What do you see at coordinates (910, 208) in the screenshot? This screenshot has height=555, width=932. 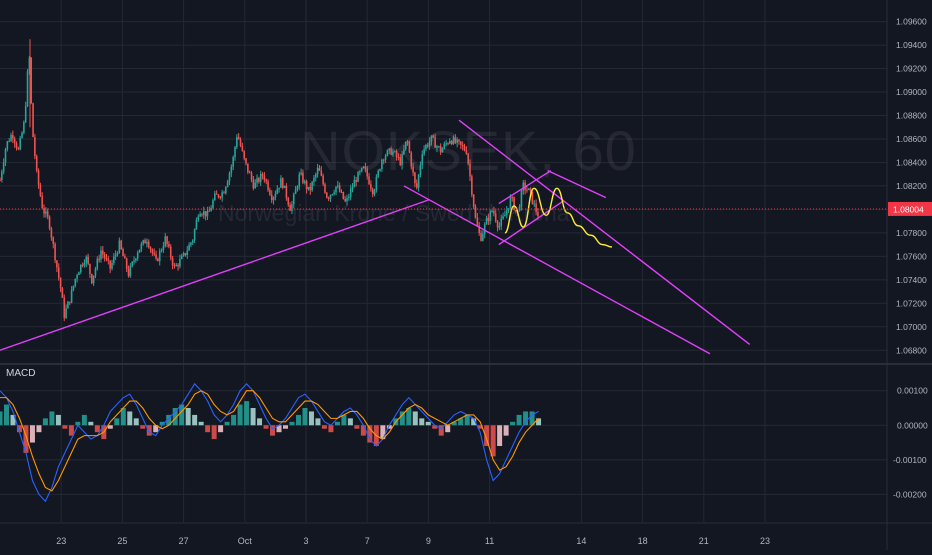 I see `last-price-badge` at bounding box center [910, 208].